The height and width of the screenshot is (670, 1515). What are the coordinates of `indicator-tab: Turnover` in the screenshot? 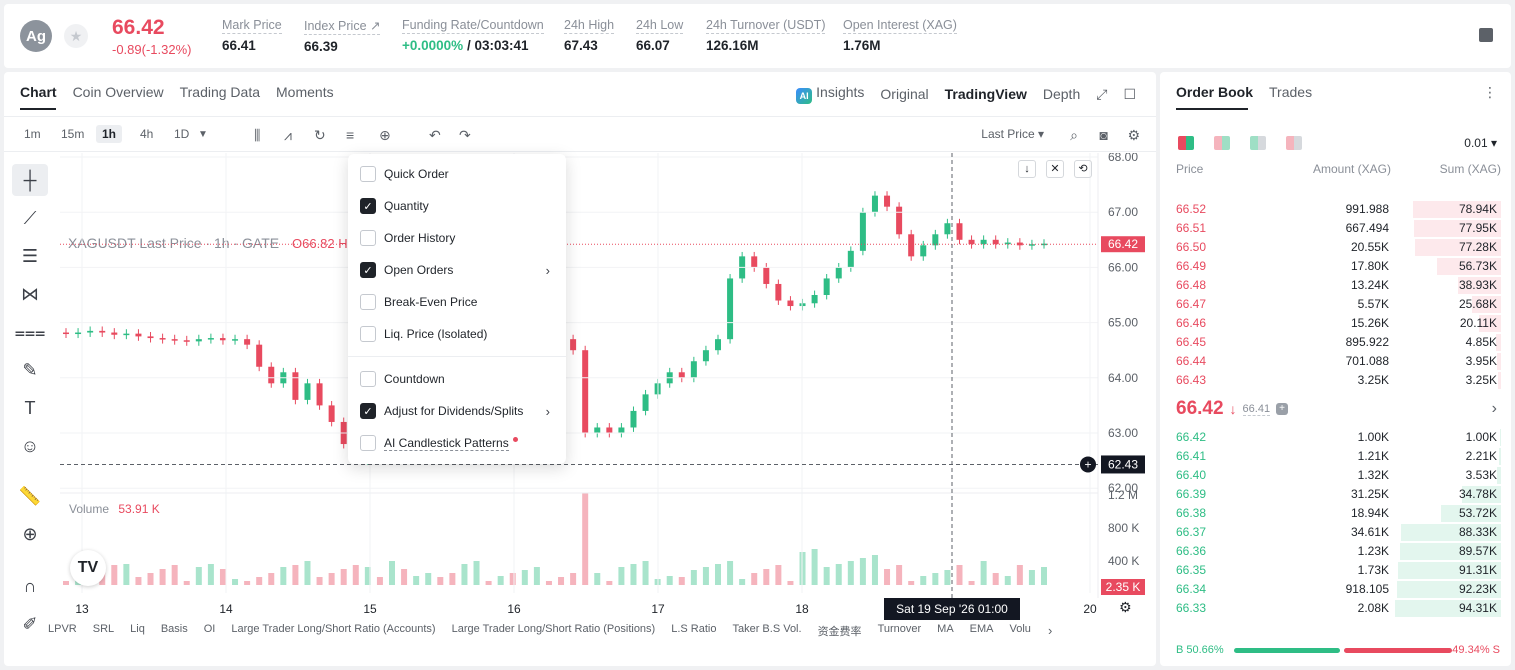 It's located at (899, 629).